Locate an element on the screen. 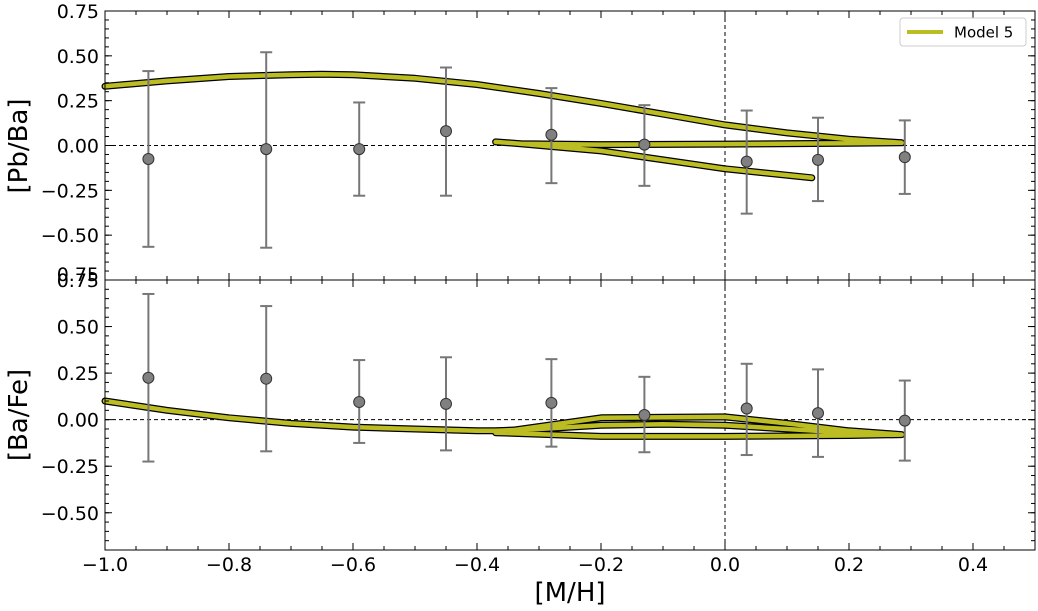 Image resolution: width=1038 pixels, height=611 pixels. y-tick-label-bottom-5: 0.75 is located at coordinates (78, 281).